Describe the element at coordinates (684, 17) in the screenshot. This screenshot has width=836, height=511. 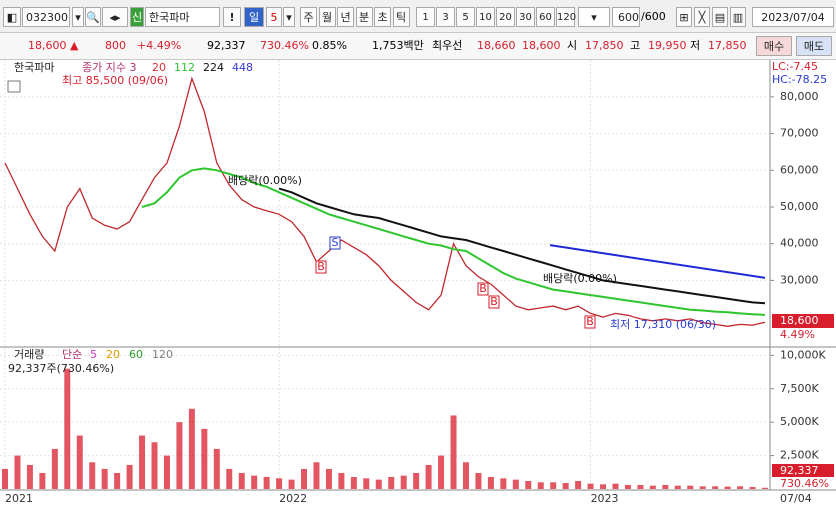
I see `tool: ⊞` at that location.